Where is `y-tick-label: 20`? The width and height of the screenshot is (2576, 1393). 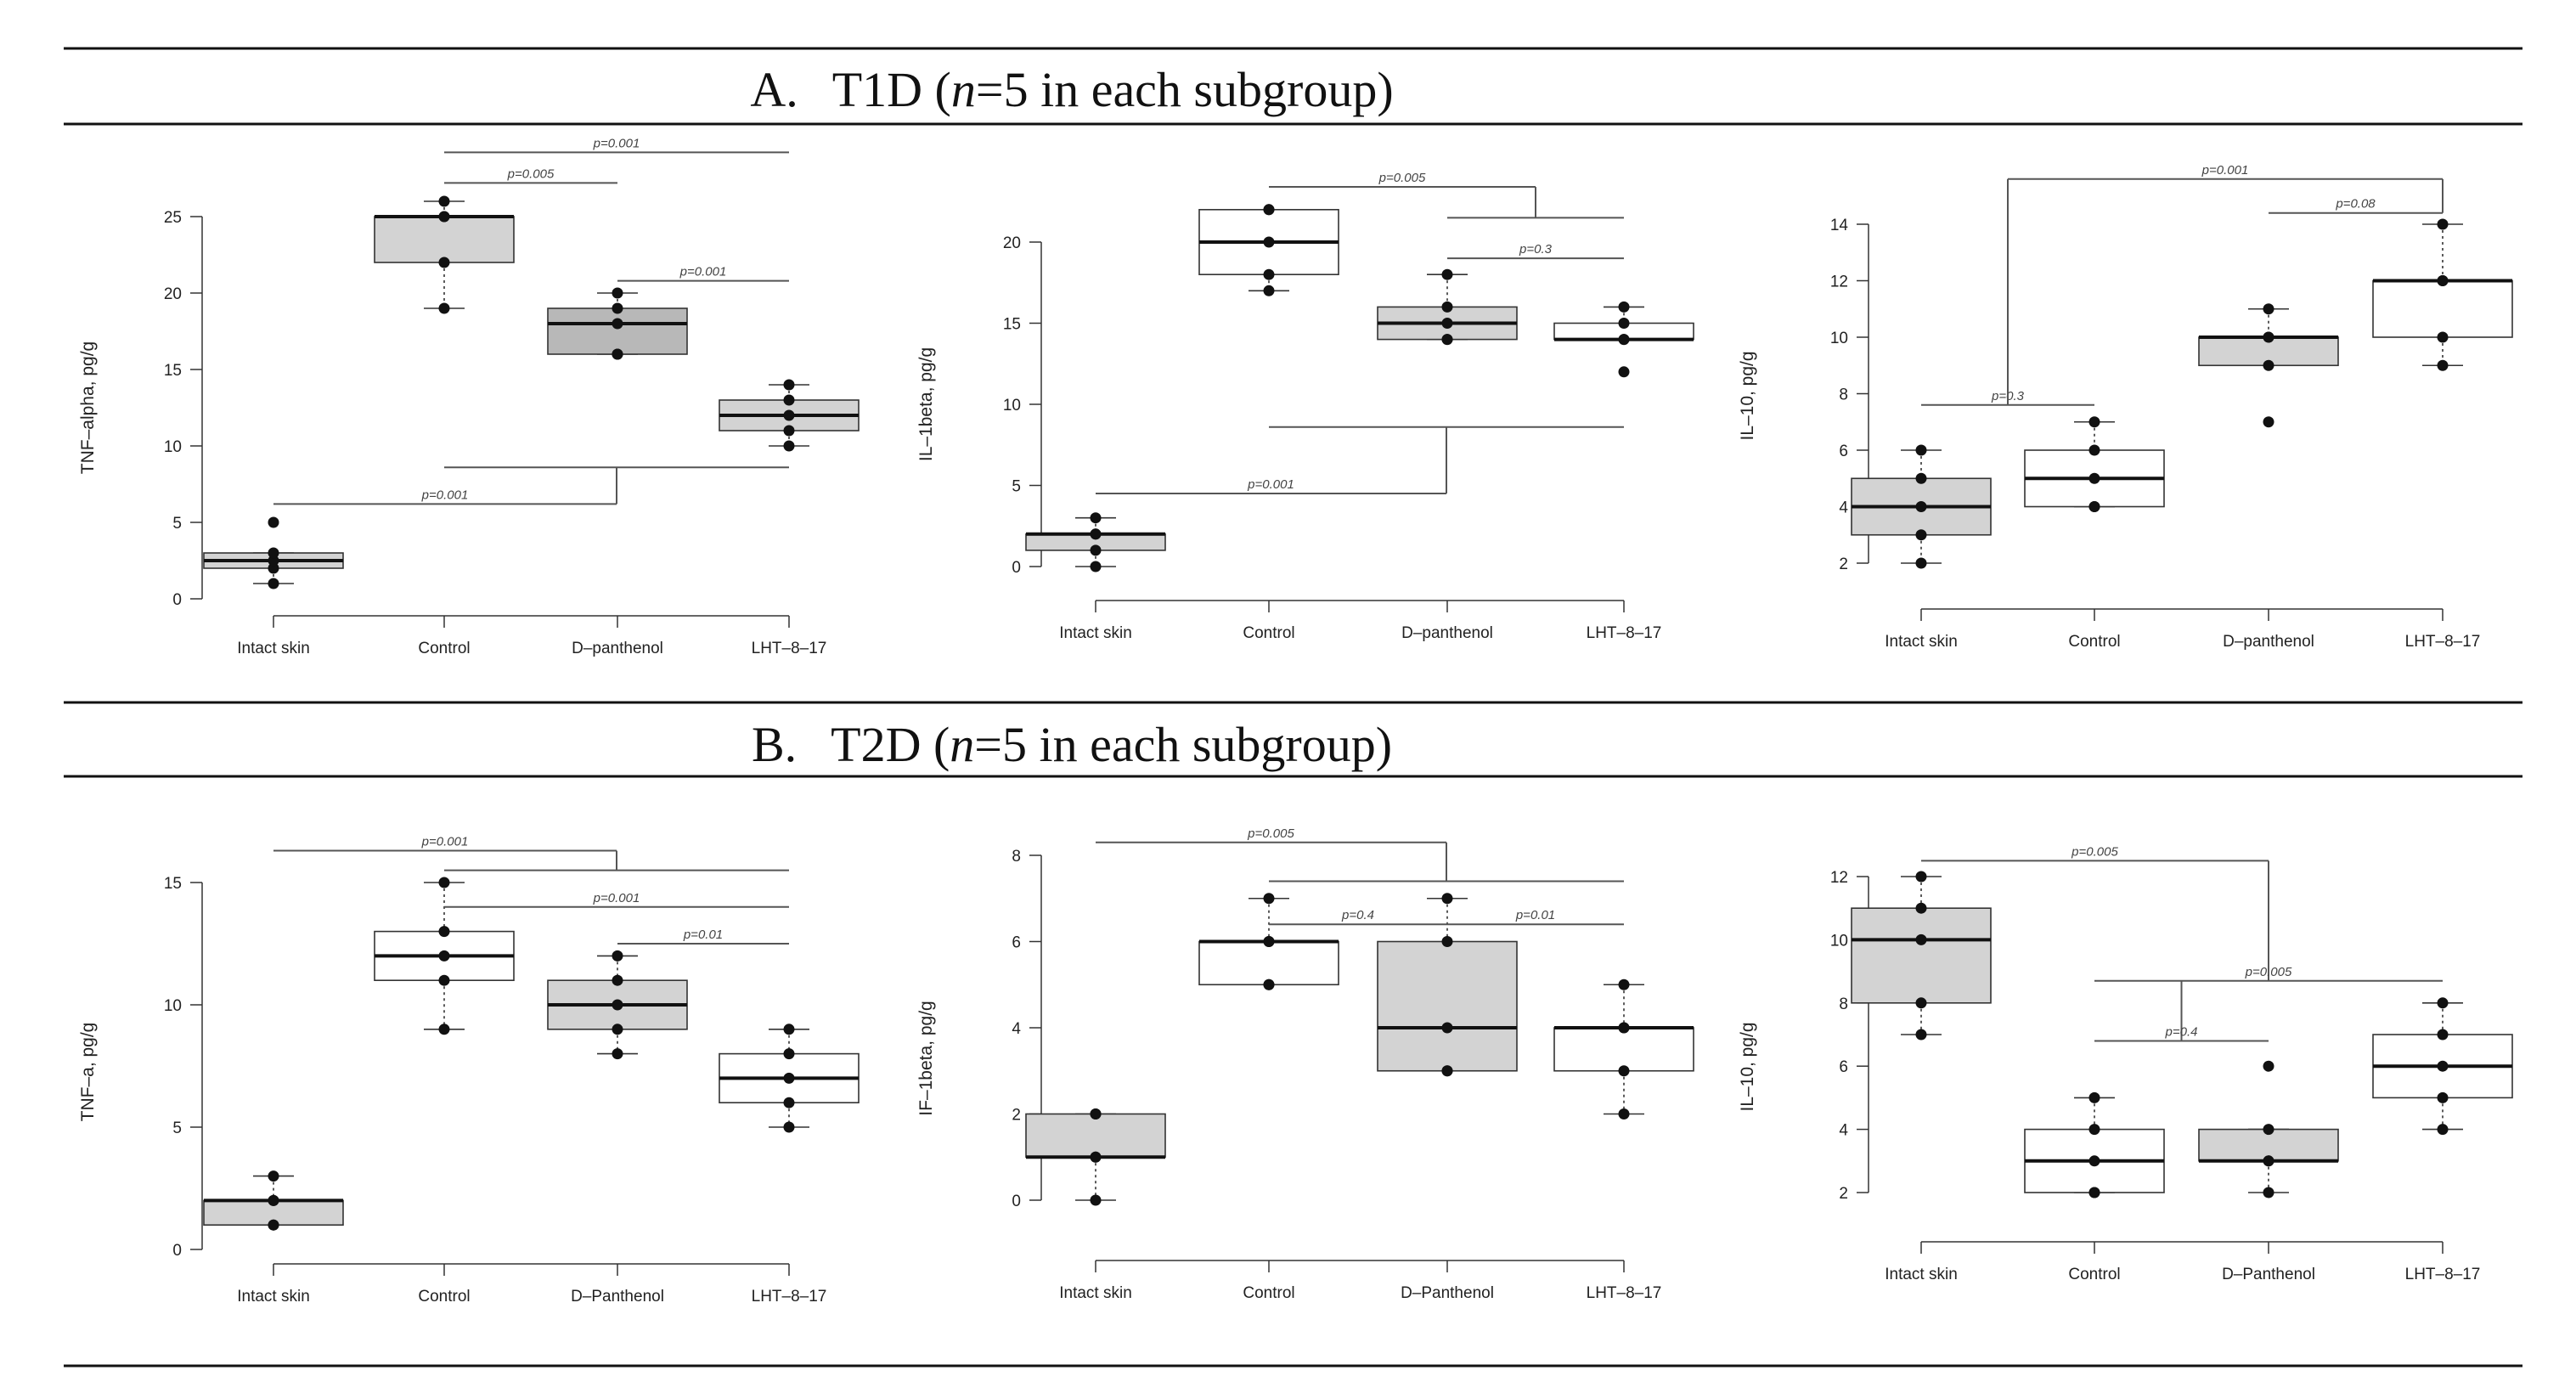
y-tick-label: 20 is located at coordinates (1012, 243).